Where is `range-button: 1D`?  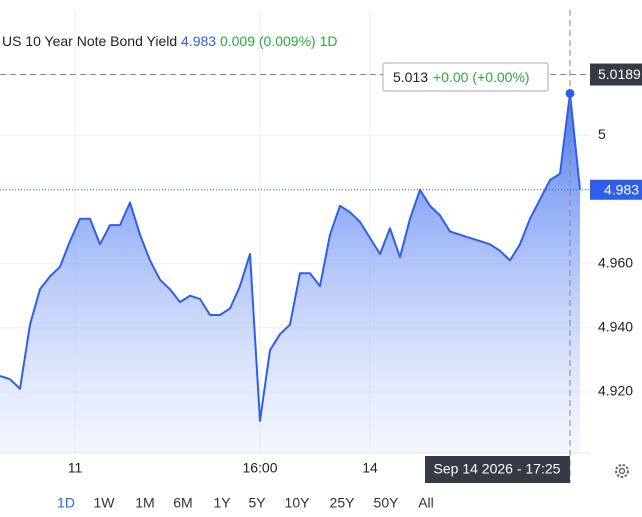
range-button: 1D is located at coordinates (66, 503).